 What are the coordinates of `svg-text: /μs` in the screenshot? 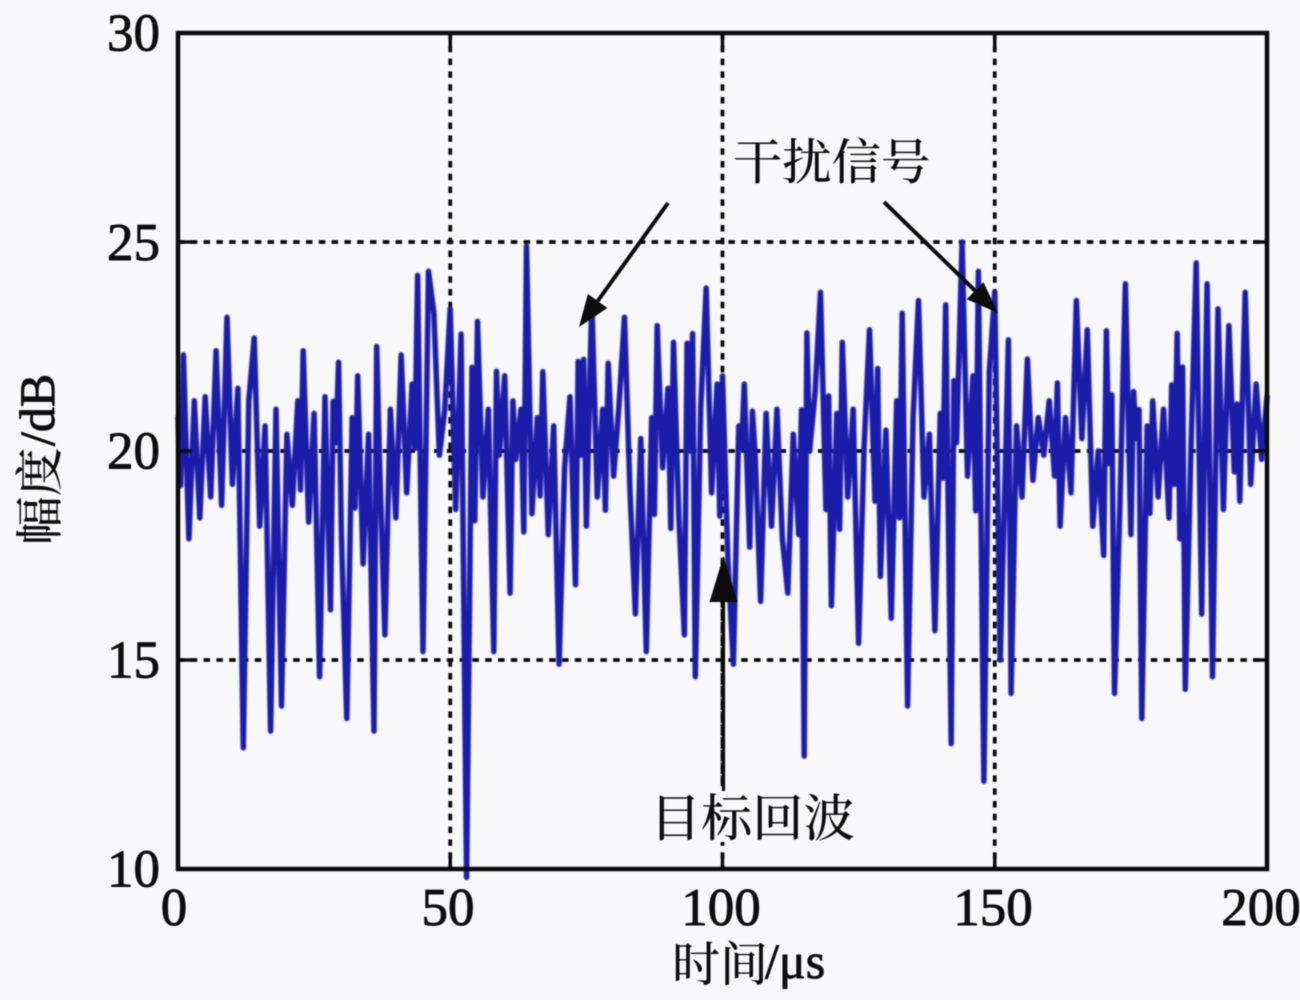 It's located at (795, 961).